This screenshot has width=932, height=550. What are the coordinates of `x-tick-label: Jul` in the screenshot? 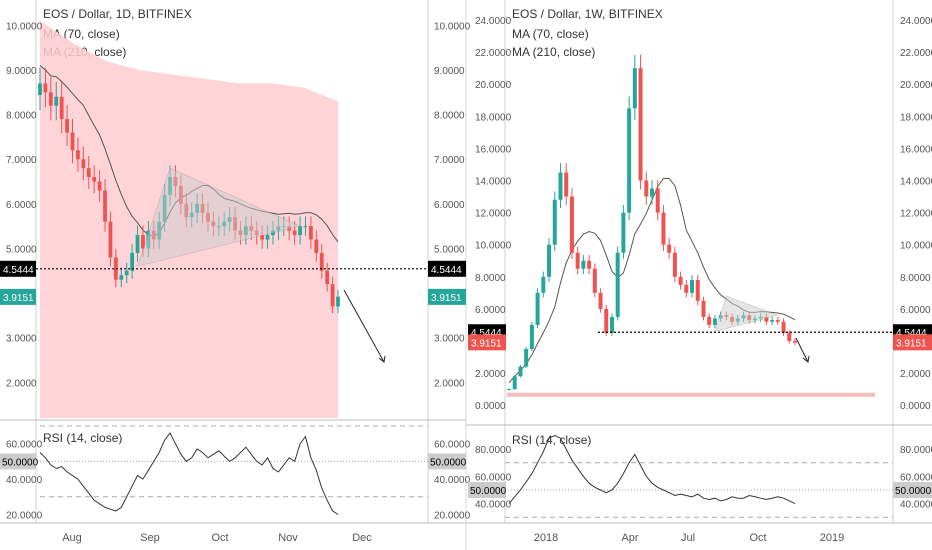 It's located at (688, 538).